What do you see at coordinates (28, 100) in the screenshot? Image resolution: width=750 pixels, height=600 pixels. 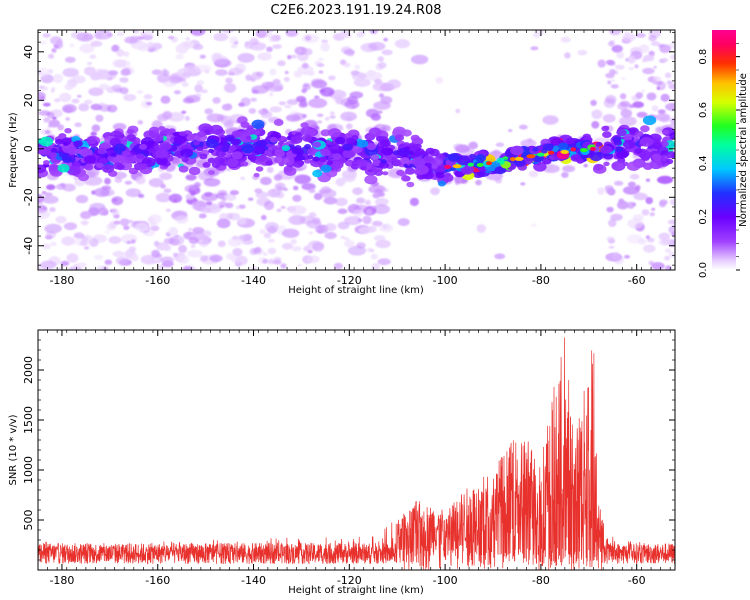 I see `y-tick-label: 20` at bounding box center [28, 100].